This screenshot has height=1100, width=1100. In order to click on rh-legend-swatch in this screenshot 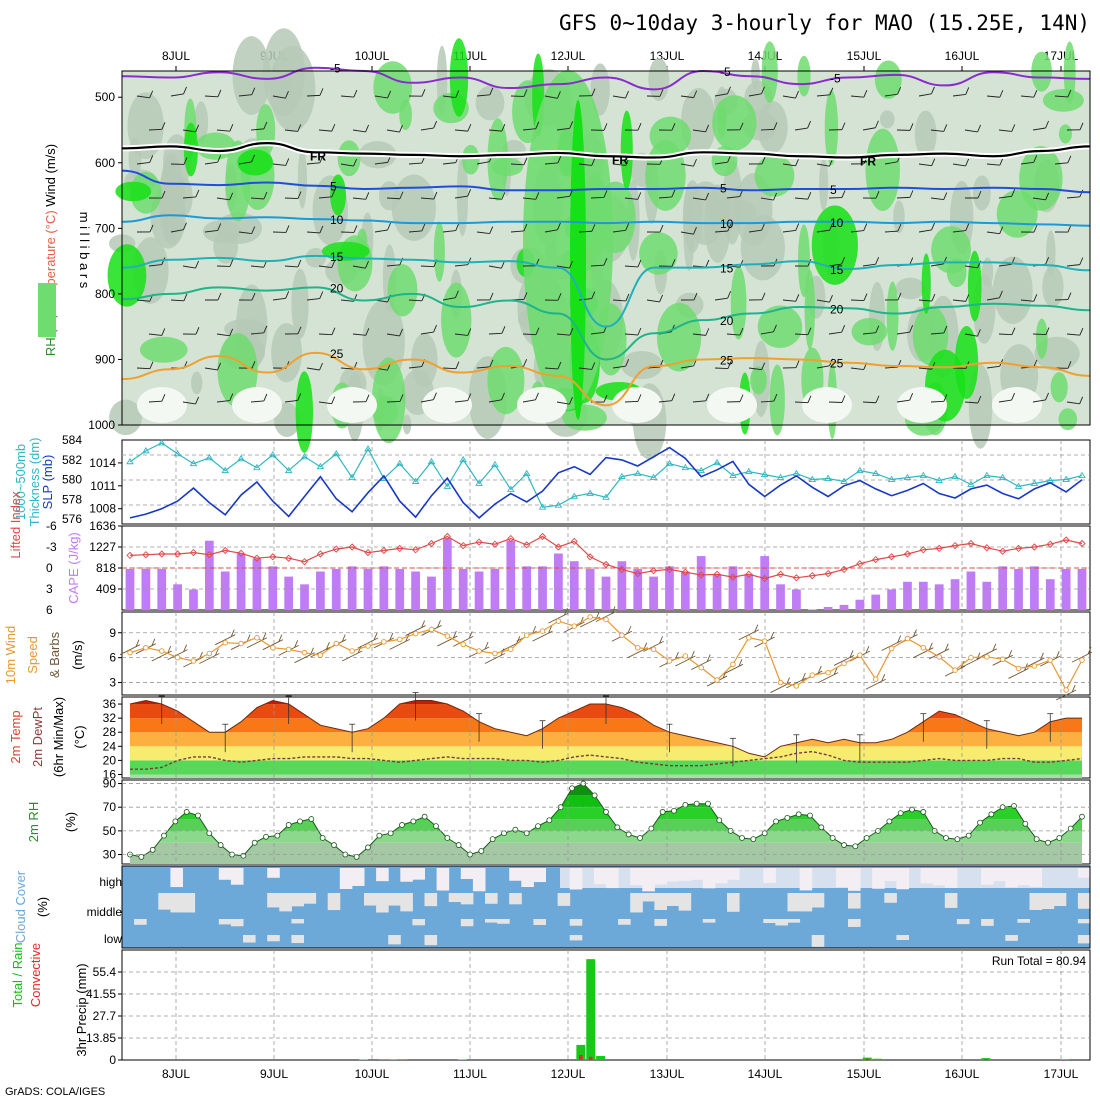, I will do `click(47, 310)`.